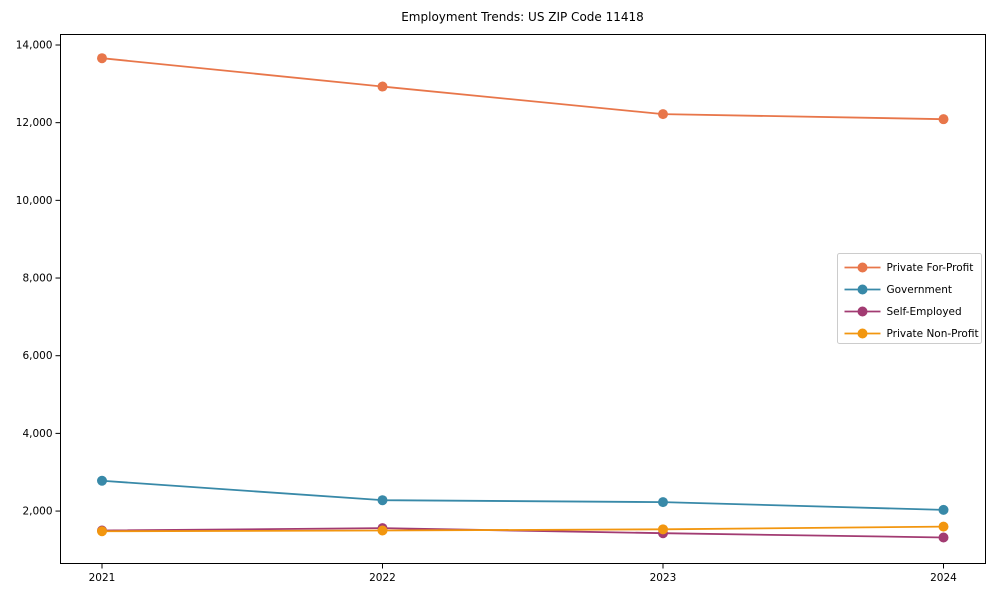  Describe the element at coordinates (34, 123) in the screenshot. I see `y-tick-label: 12,000` at that location.